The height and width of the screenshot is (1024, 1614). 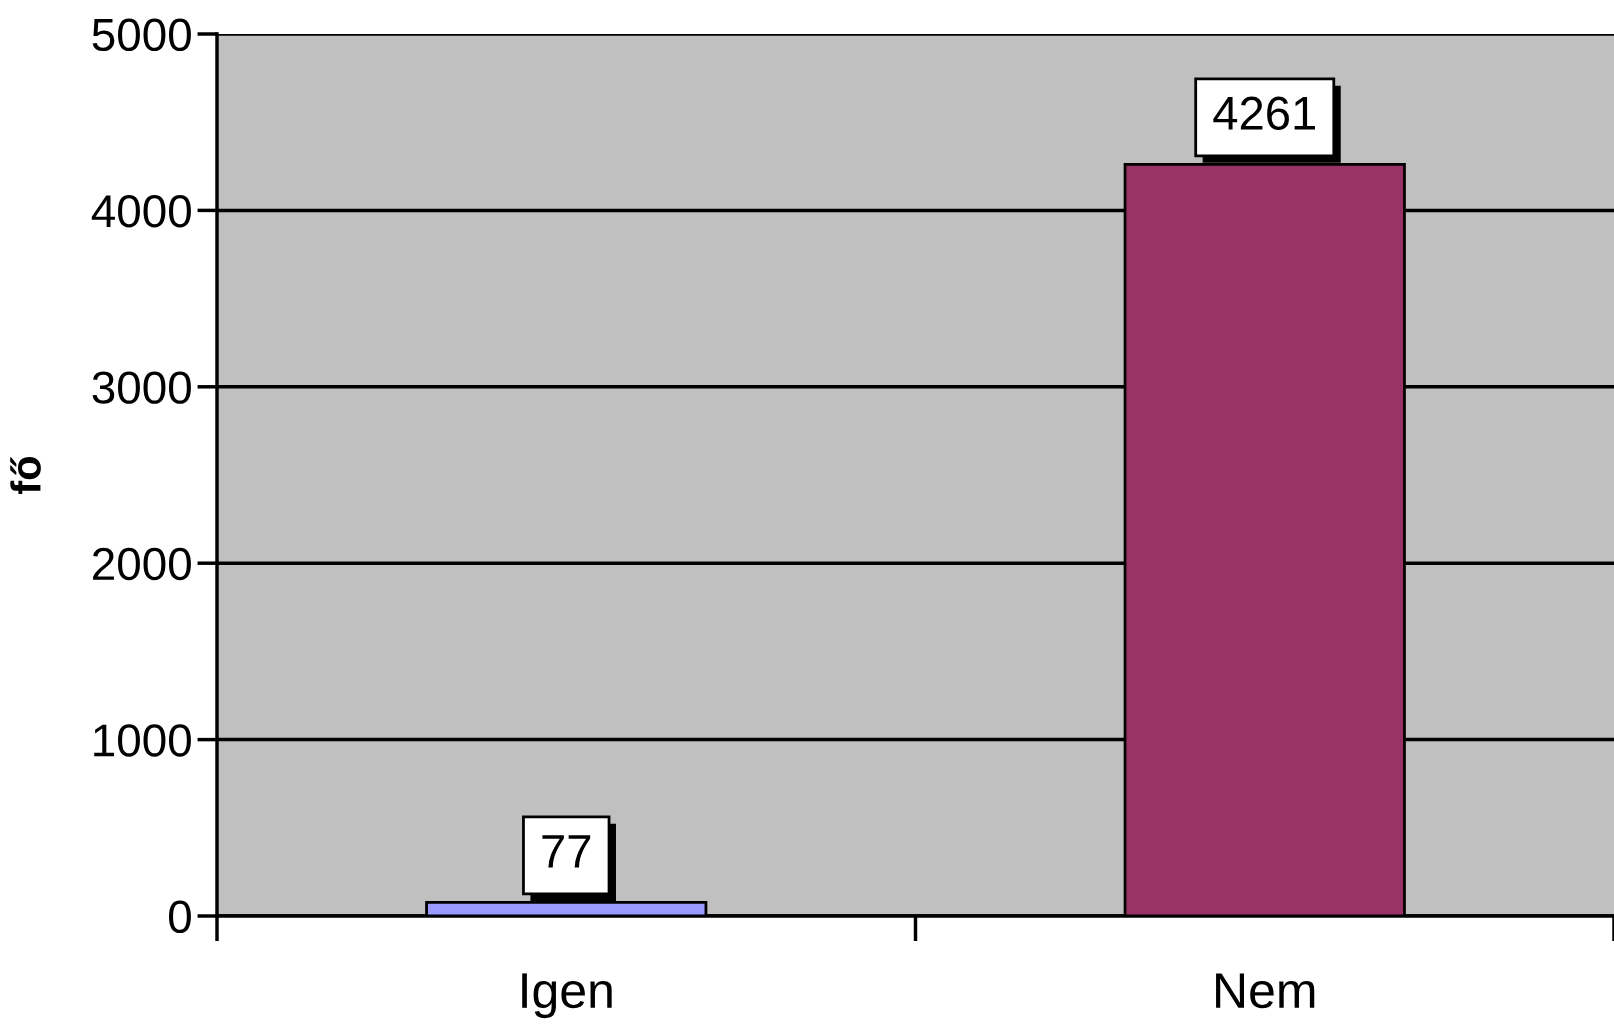 What do you see at coordinates (1265, 991) in the screenshot?
I see `x-tick-label: Nem` at bounding box center [1265, 991].